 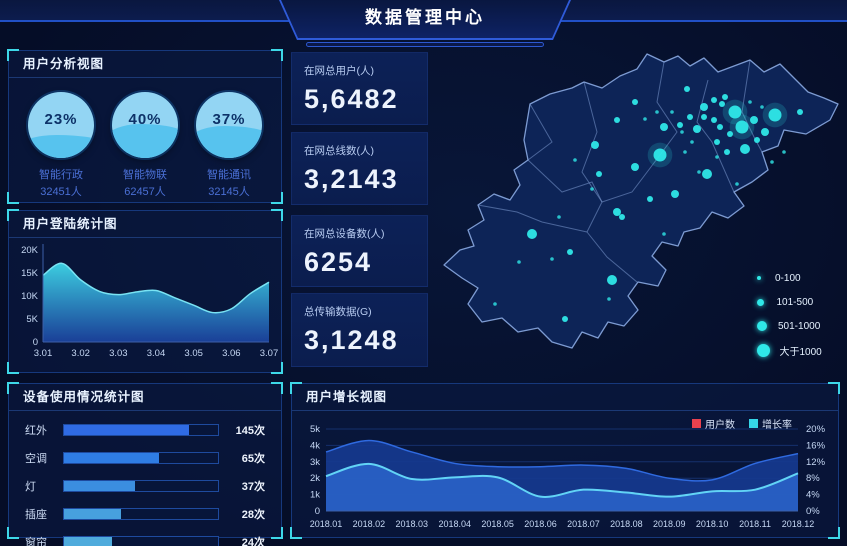 What do you see at coordinates (145, 175) in the screenshot?
I see `gauge-name: 智能物联` at bounding box center [145, 175].